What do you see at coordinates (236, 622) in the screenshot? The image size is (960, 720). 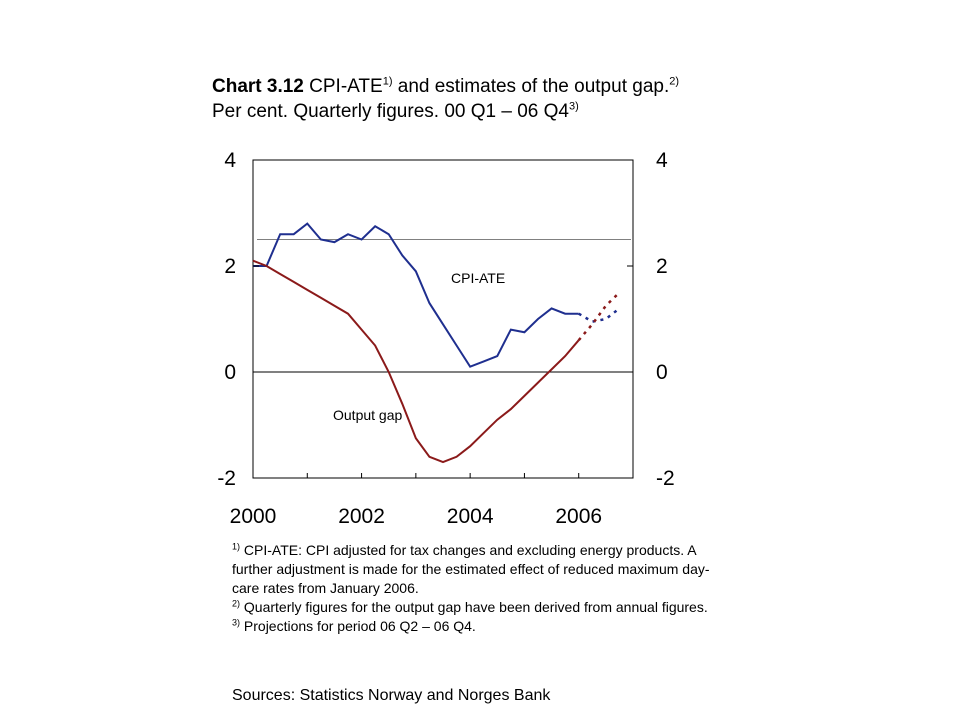 I see `footnote-marker: 3)` at bounding box center [236, 622].